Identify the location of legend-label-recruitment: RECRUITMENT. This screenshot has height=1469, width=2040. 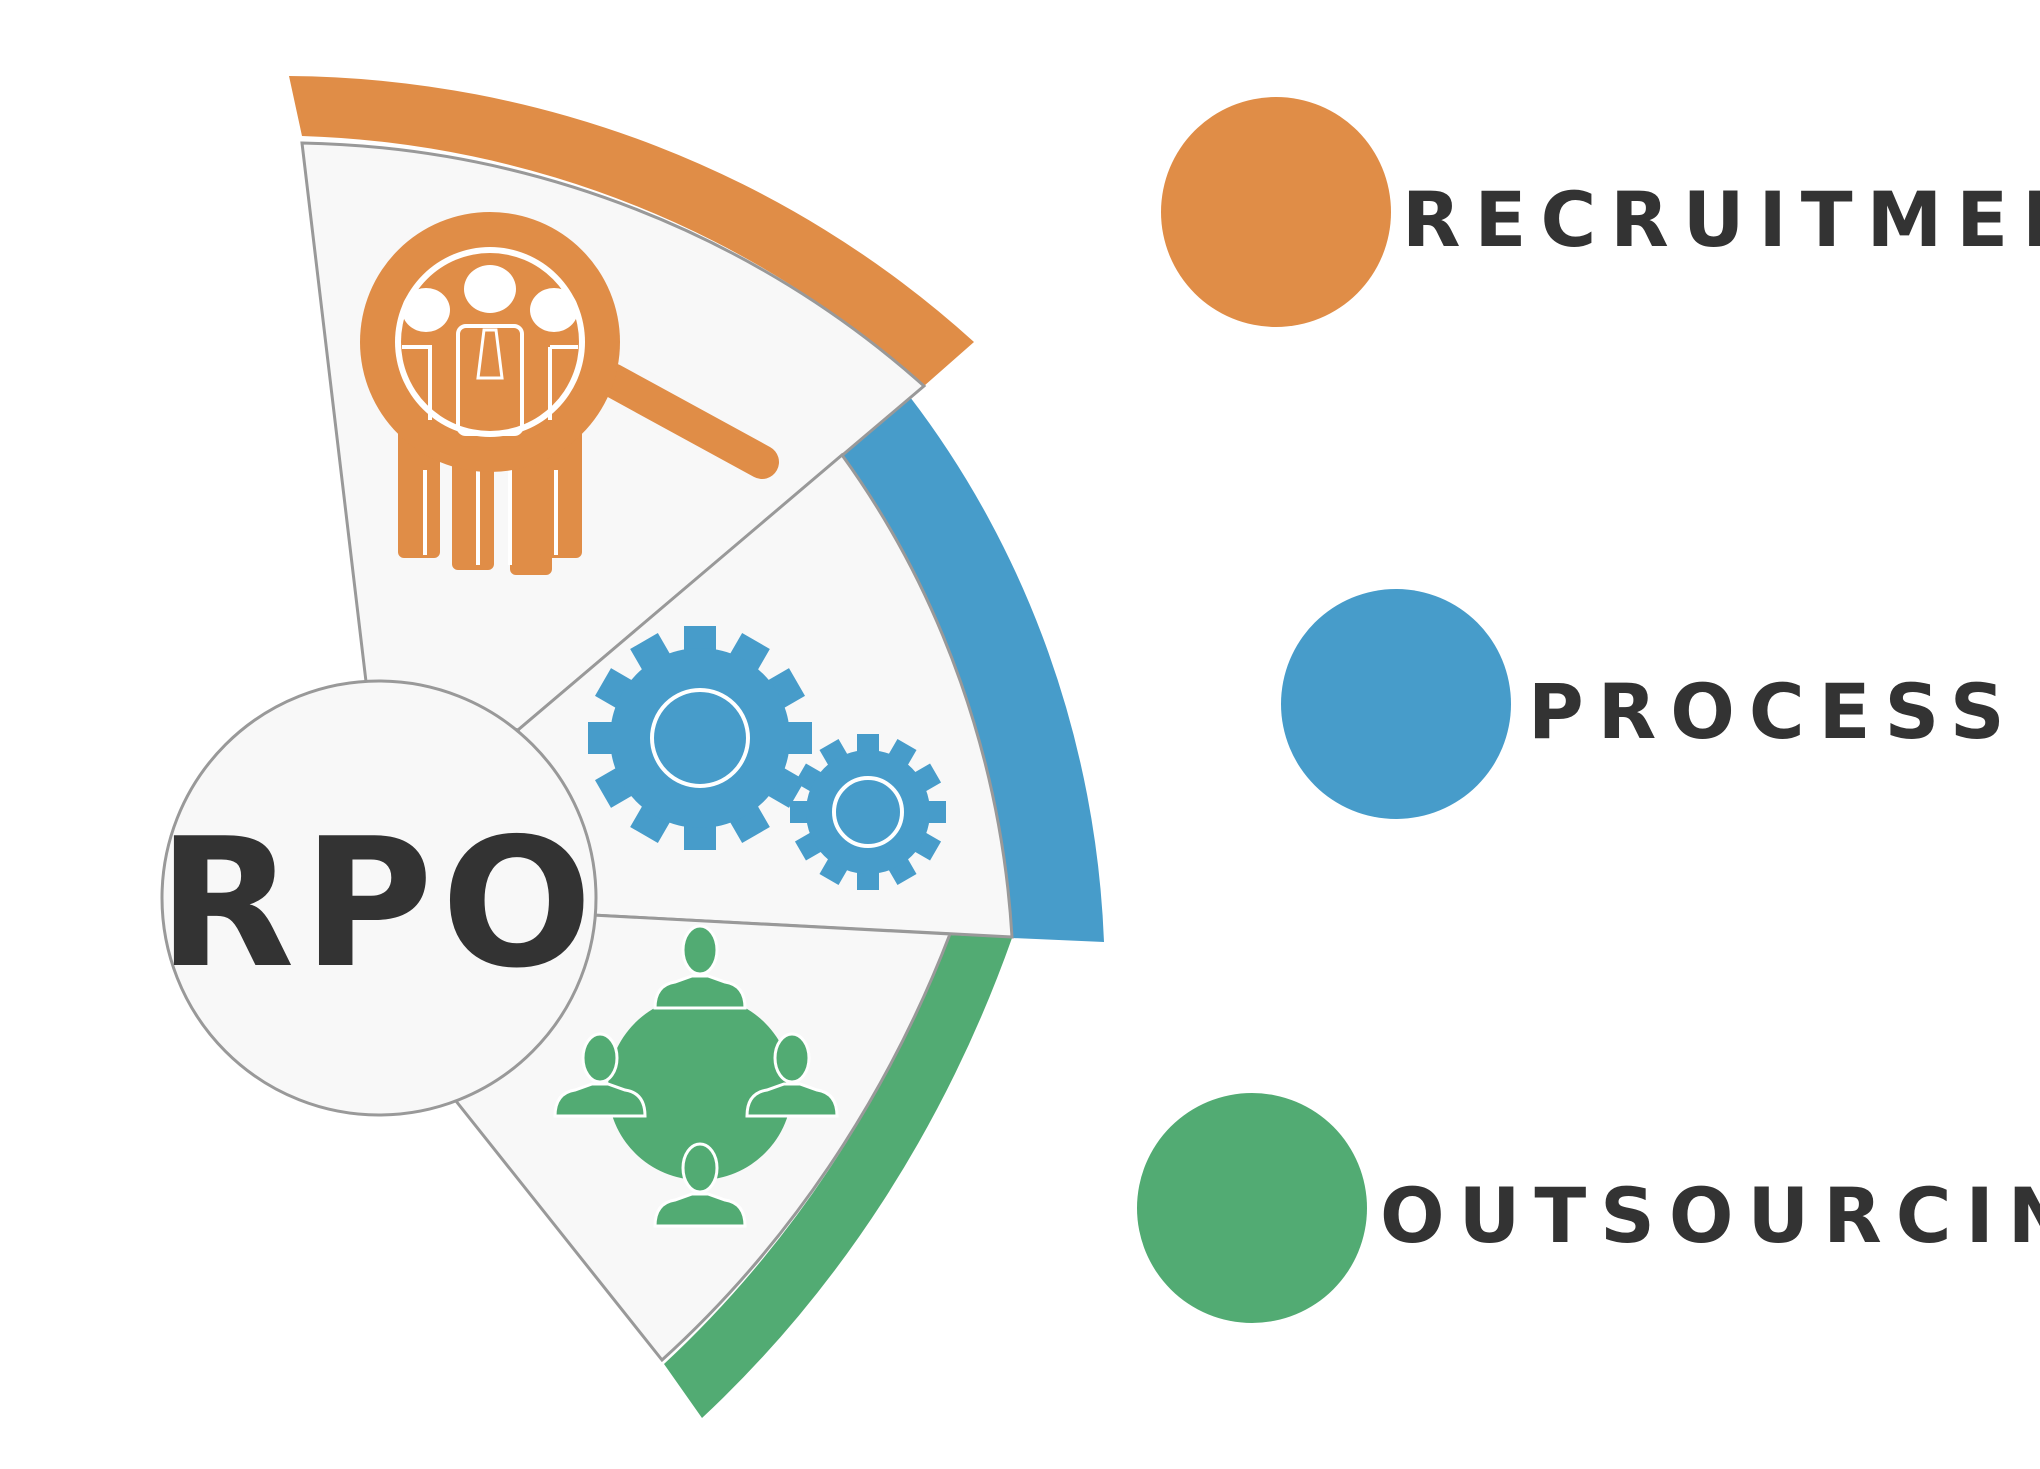
(1721, 219).